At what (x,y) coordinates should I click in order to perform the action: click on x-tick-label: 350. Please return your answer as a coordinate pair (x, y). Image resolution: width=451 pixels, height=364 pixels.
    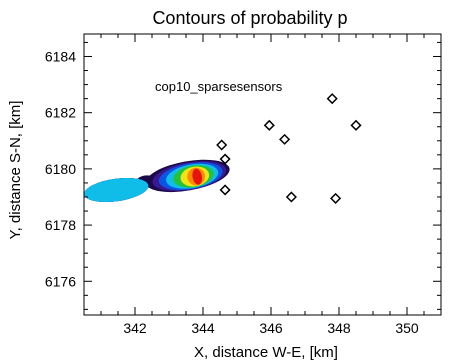
    Looking at the image, I should click on (407, 328).